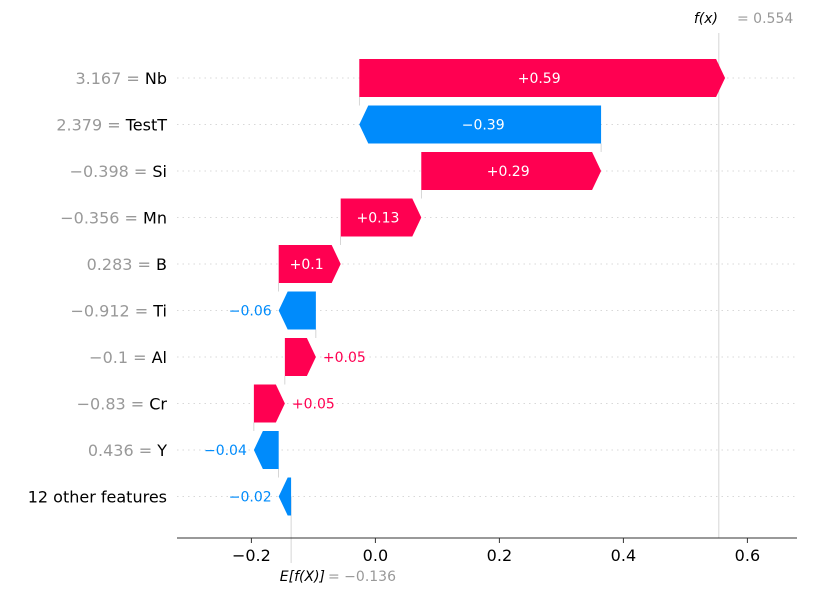  I want to click on contribution-label: +0.29, so click(508, 172).